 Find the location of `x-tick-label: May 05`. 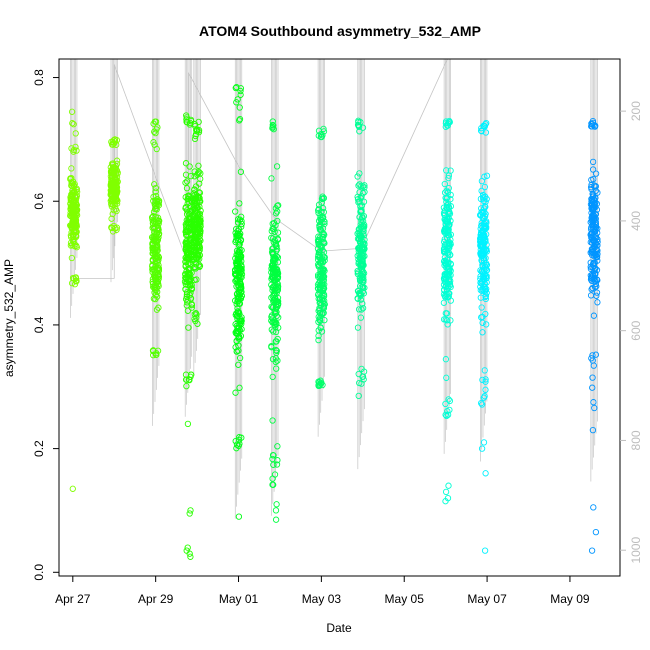

x-tick-label: May 05 is located at coordinates (405, 599).